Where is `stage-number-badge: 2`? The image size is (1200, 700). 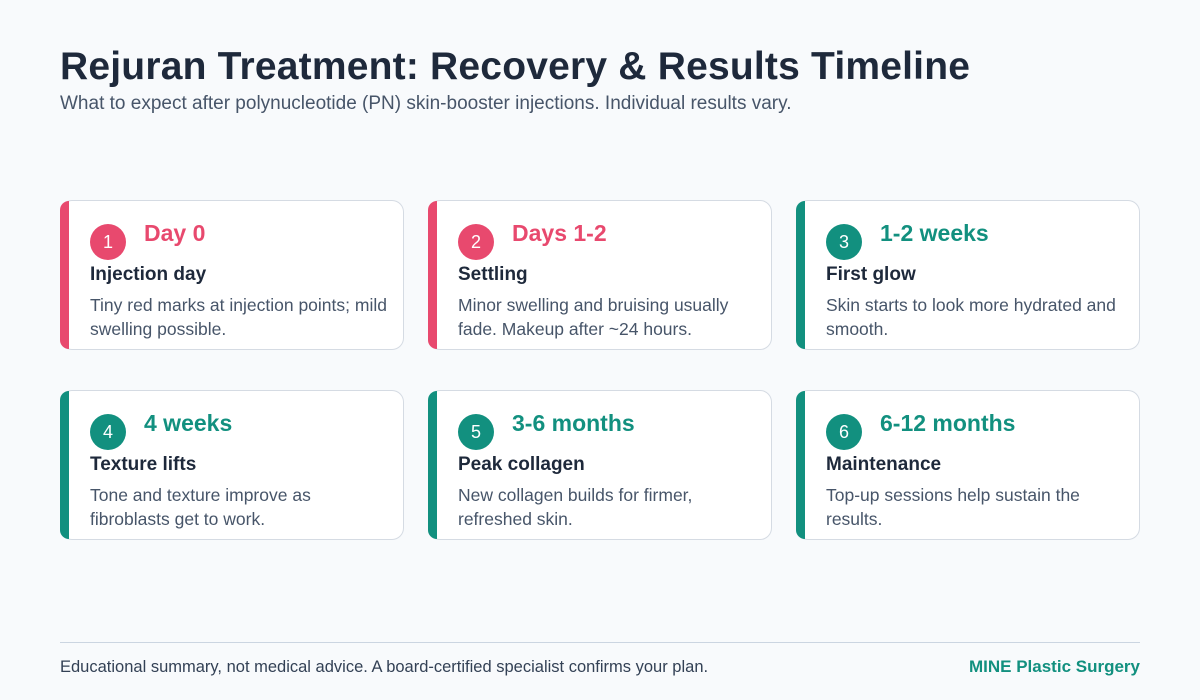 stage-number-badge: 2 is located at coordinates (476, 242).